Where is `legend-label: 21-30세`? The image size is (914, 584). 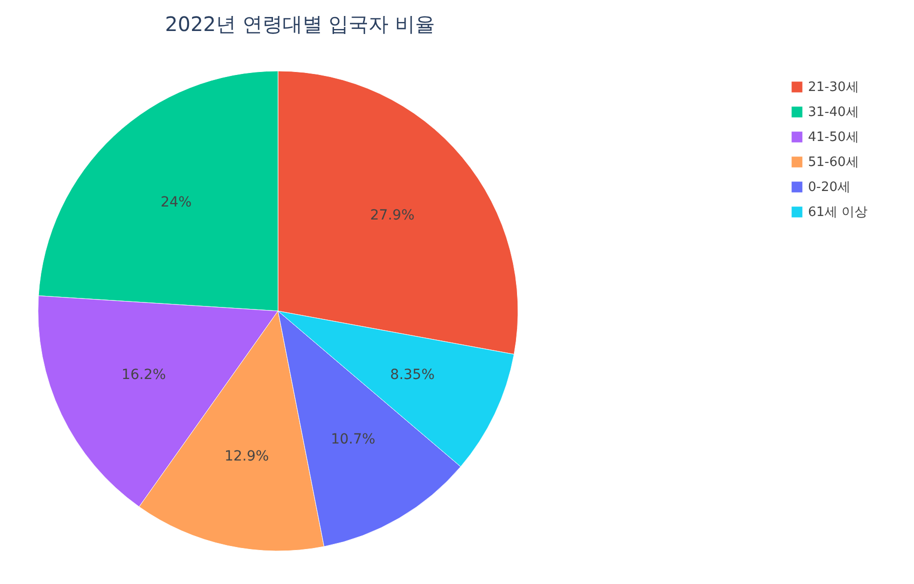 legend-label: 21-30세 is located at coordinates (833, 87).